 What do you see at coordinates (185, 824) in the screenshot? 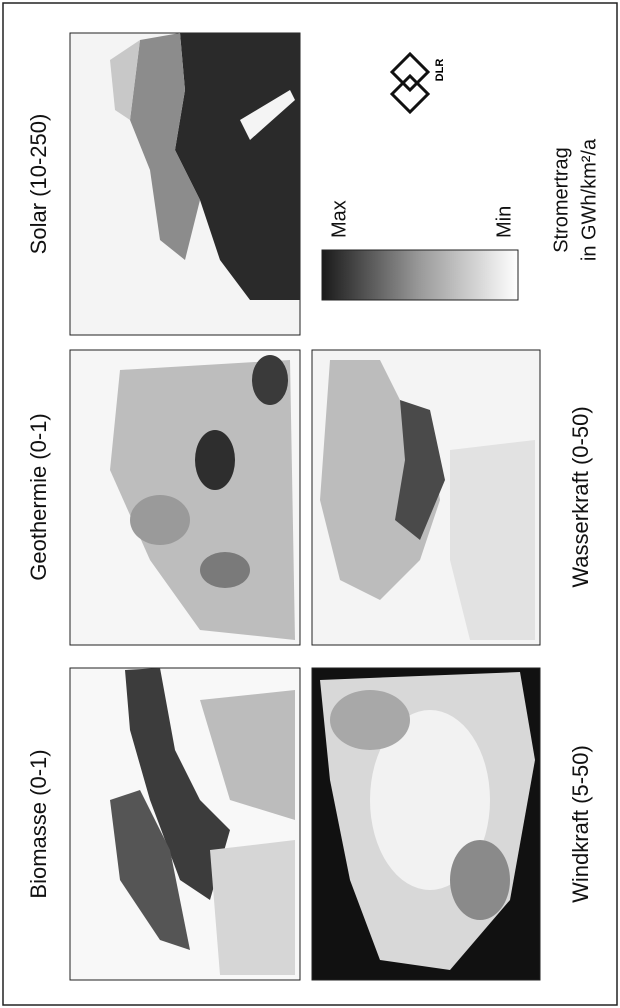
I see `biomasse-map` at bounding box center [185, 824].